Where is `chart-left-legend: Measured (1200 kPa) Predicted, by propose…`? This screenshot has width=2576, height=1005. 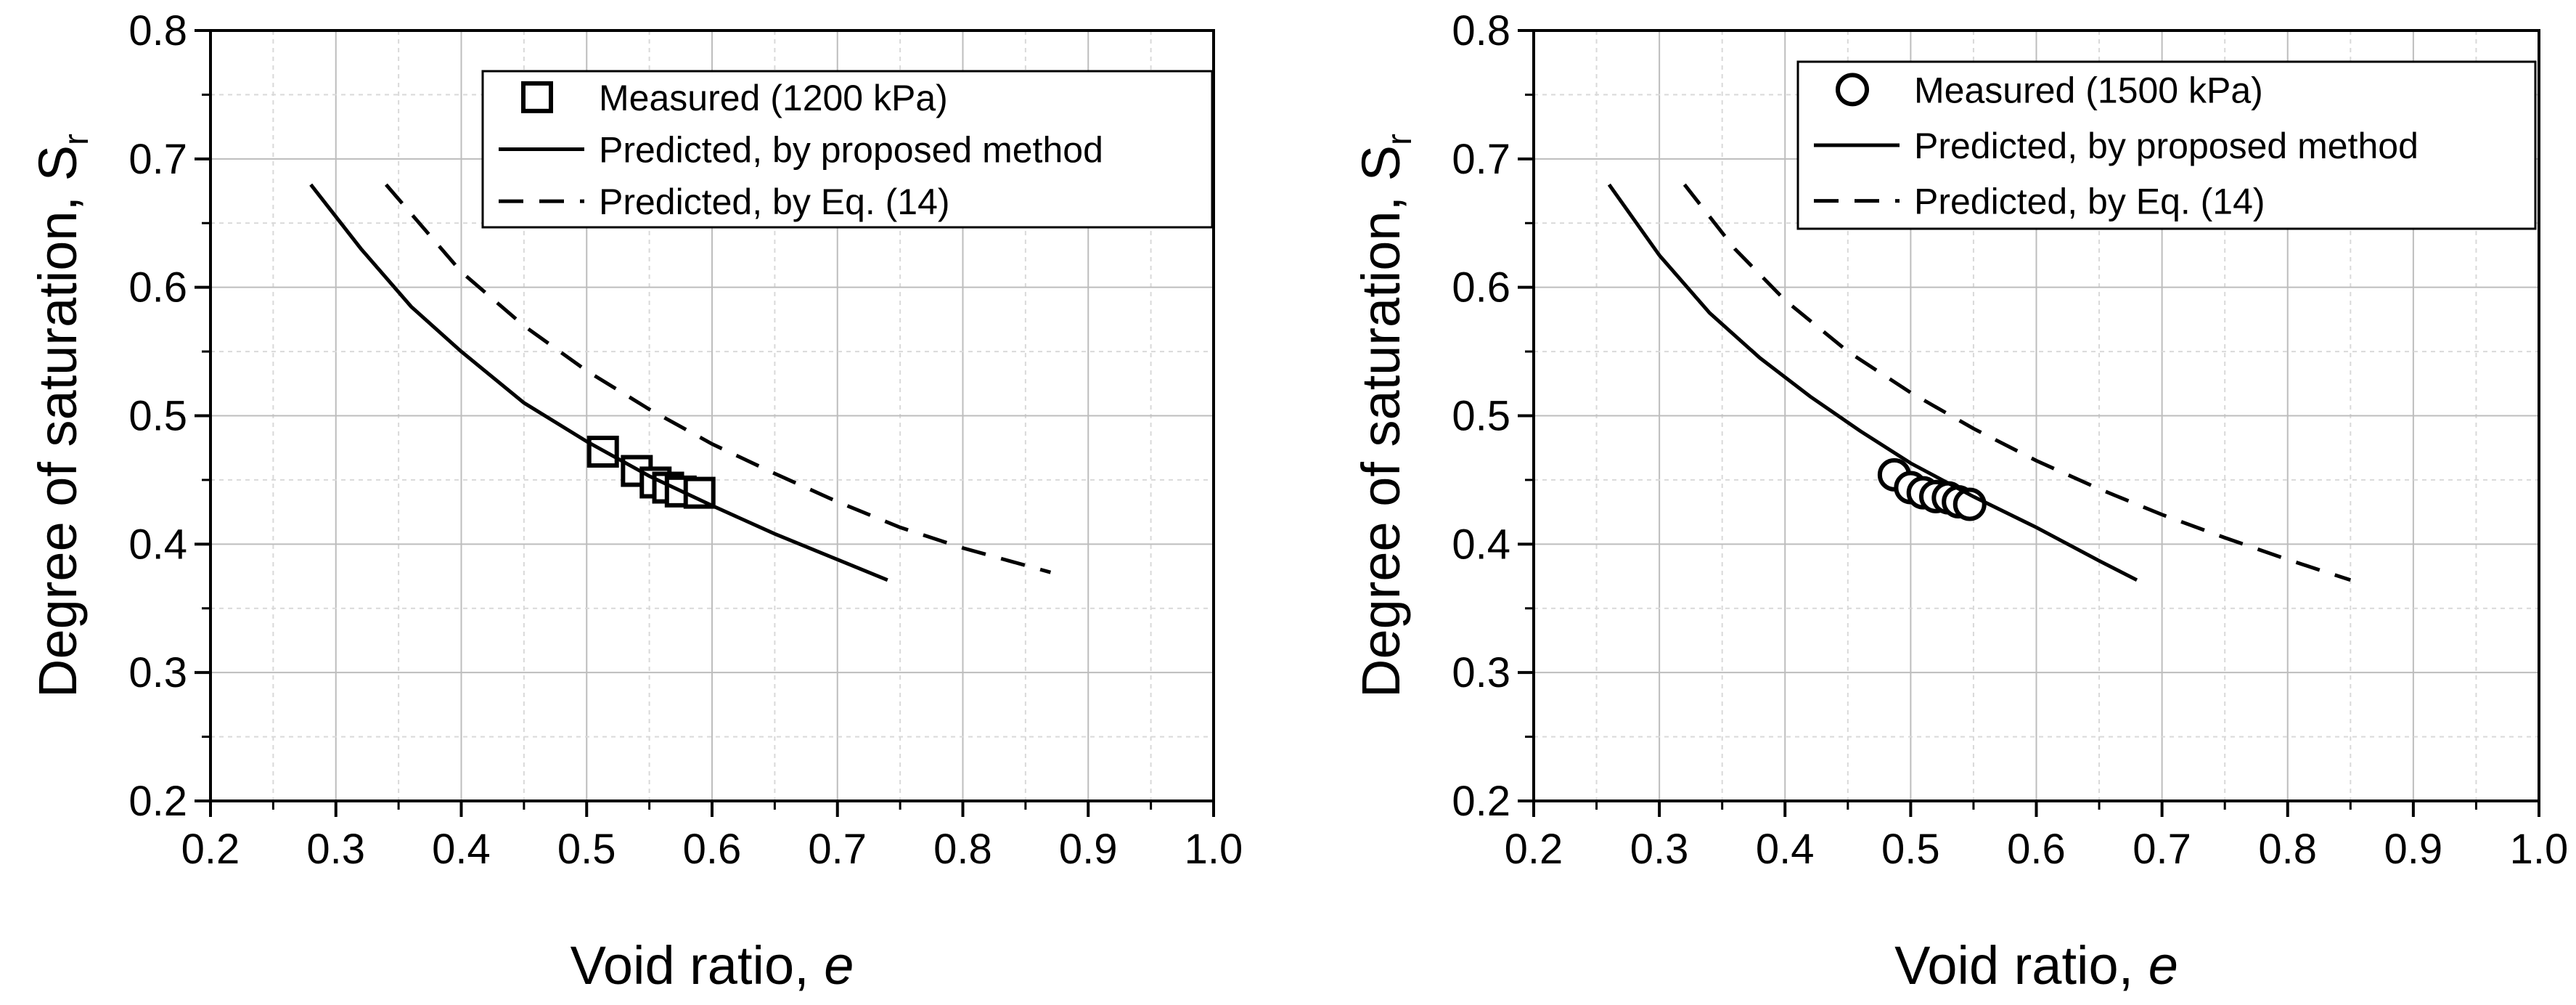
chart-left-legend: Measured (1200 kPa) Predicted, by propose… is located at coordinates (847, 149).